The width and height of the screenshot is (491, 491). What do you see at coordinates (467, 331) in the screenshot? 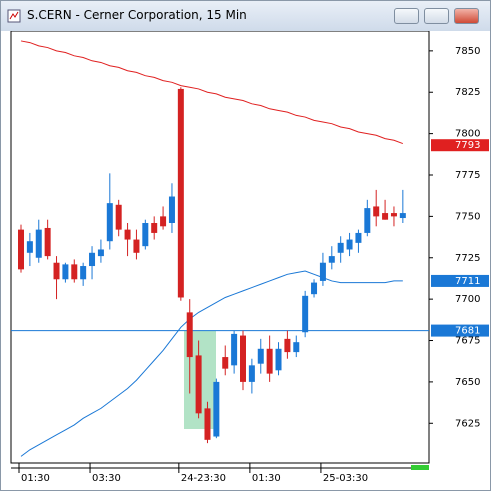
I see `price-tag-label: 7681` at bounding box center [467, 331].